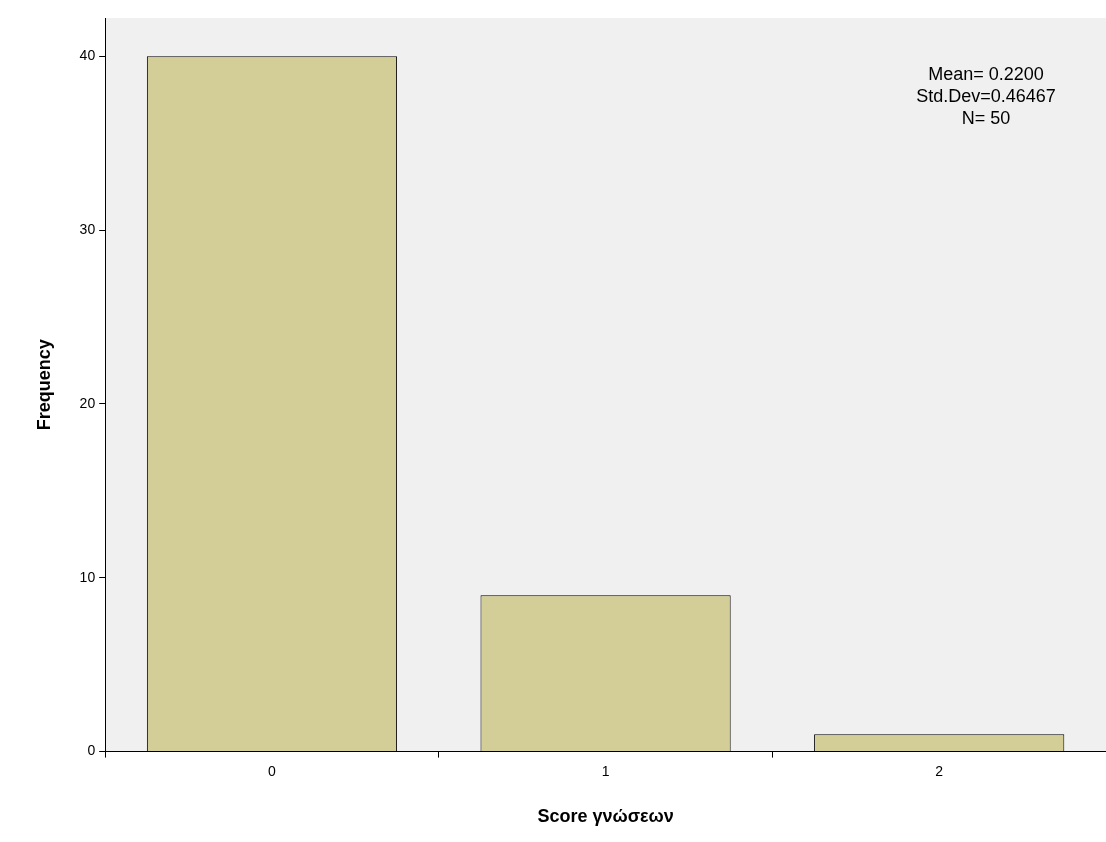 The image size is (1106, 842). I want to click on x-axis-title: Score γνώσεων, so click(605, 816).